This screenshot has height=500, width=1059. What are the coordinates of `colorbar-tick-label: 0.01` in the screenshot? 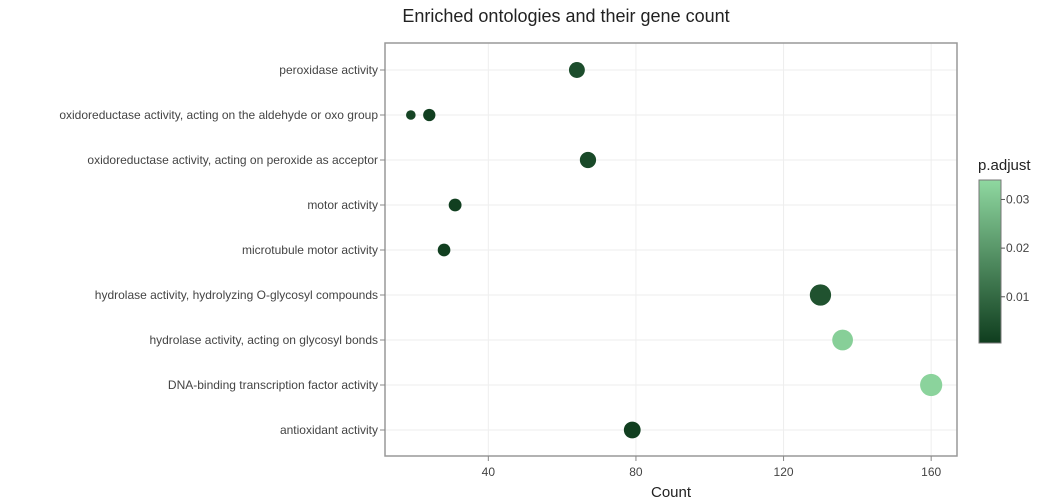 It's located at (1018, 297).